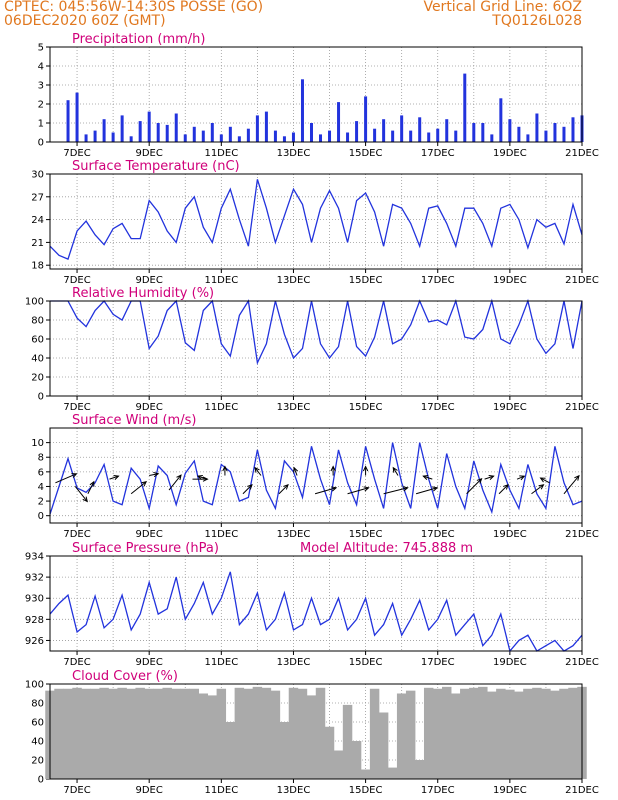  Describe the element at coordinates (148, 790) in the screenshot. I see `cloud-cover-xtick-label: 9DEC` at that location.